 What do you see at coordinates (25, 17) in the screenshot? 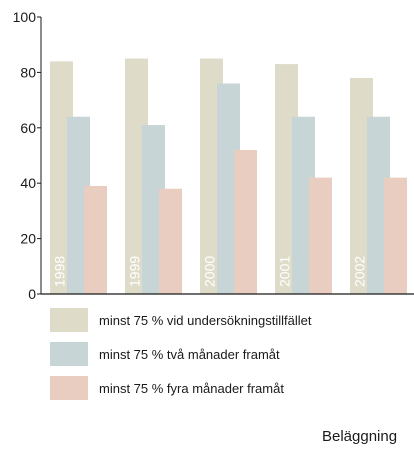
I see `y-tick-label: 100` at bounding box center [25, 17].